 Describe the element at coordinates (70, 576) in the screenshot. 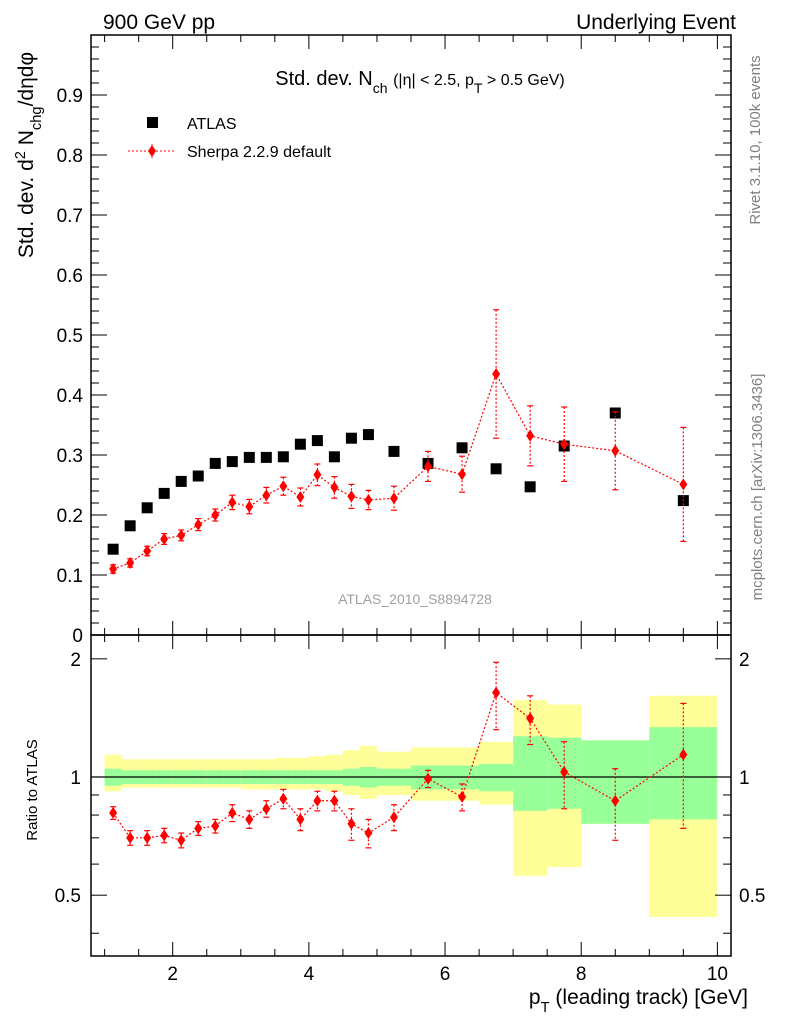

I see `main-y-tick-label: 0.1` at that location.